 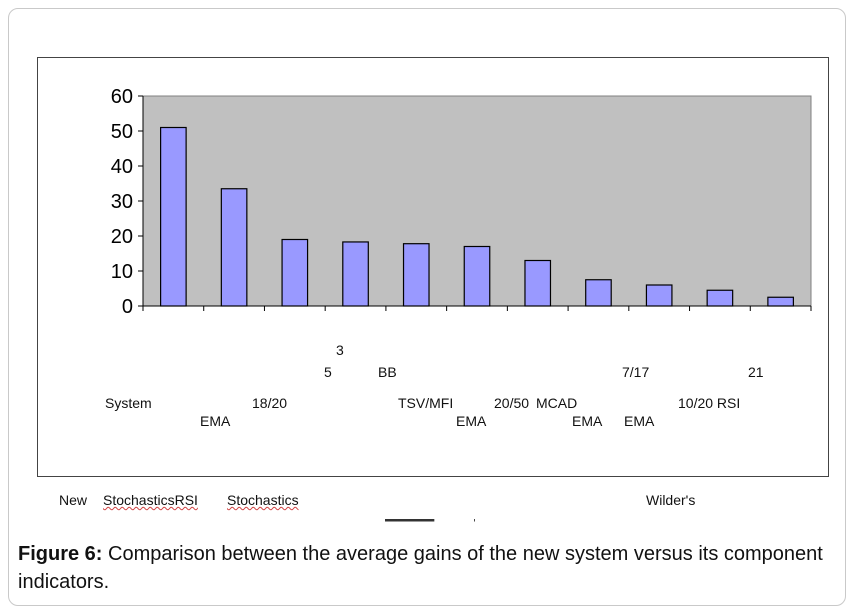 What do you see at coordinates (263, 500) in the screenshot?
I see `overflow-label-stochastics: Stochastics` at bounding box center [263, 500].